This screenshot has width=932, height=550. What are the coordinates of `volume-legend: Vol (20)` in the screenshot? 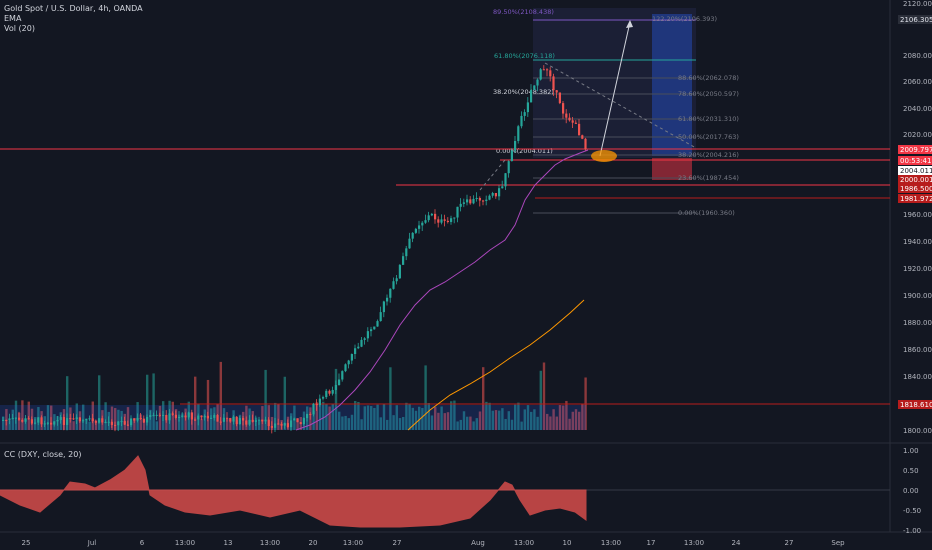 It's located at (19, 28).